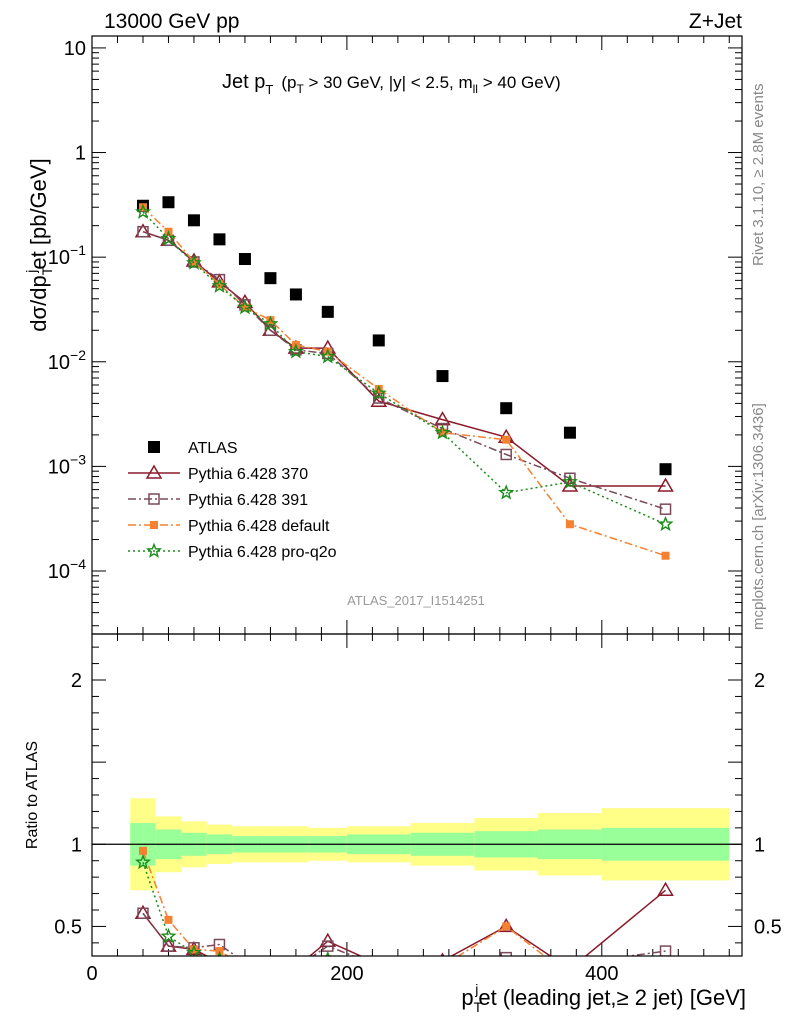  Describe the element at coordinates (388, 82) in the screenshot. I see `title-cuts-rest: > 30 GeV, |y| < 2.5, m` at that location.